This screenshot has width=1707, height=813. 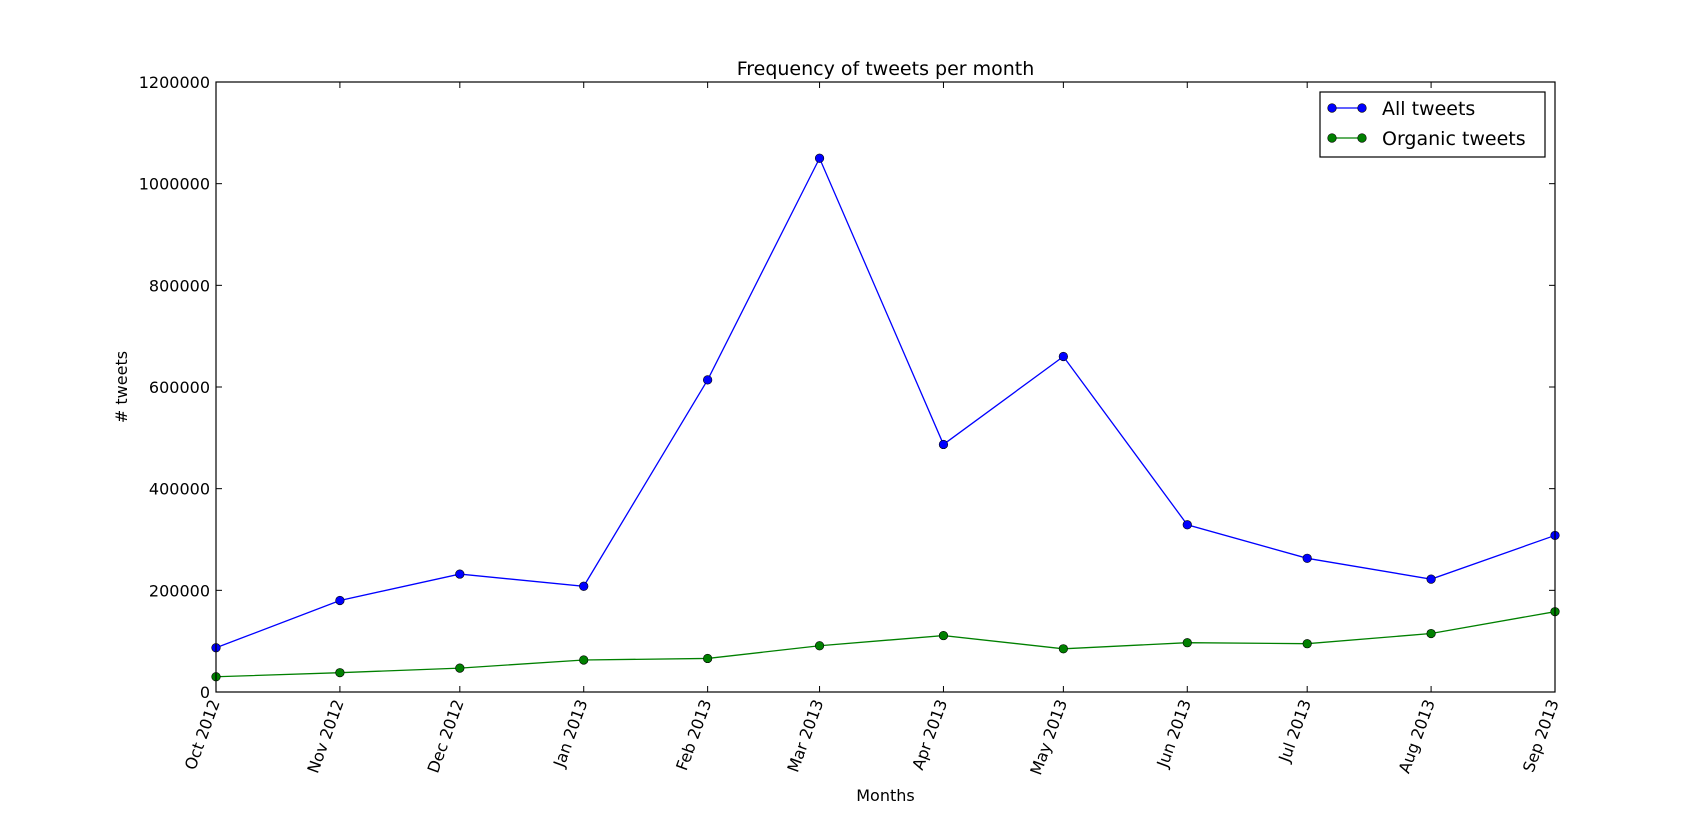 I want to click on y-tick-label: 0, so click(x=205, y=692).